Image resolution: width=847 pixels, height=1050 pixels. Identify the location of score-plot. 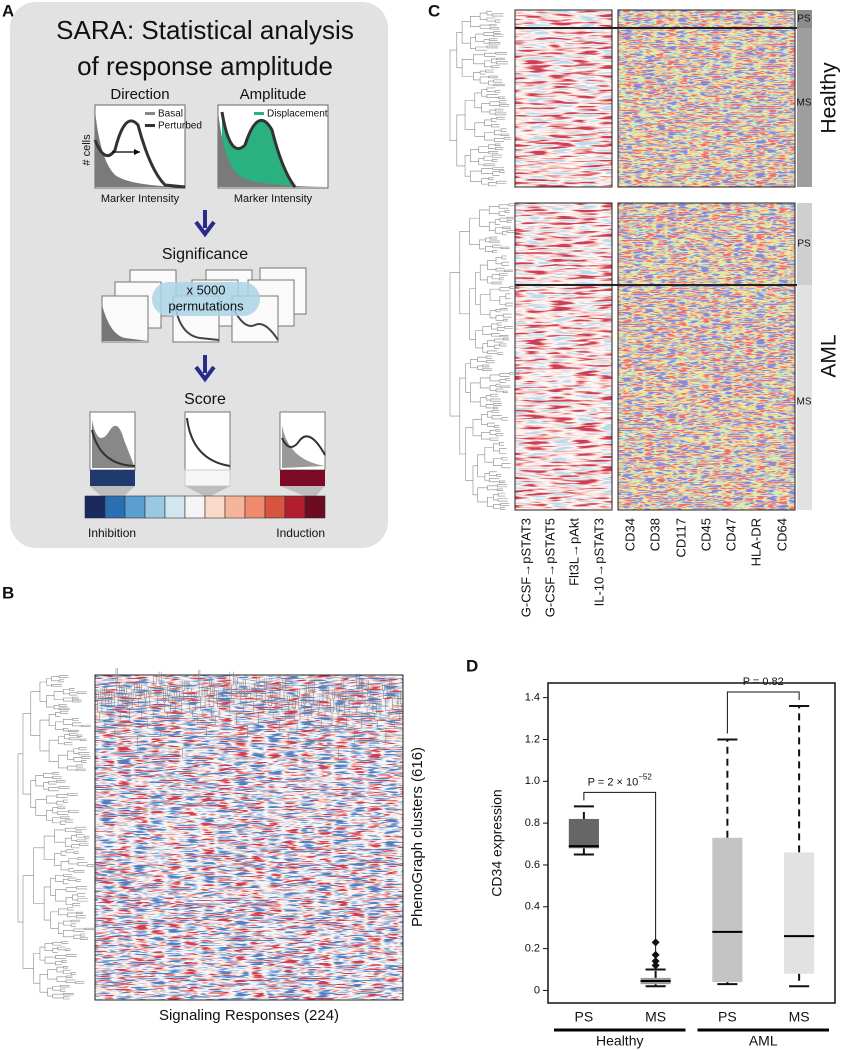
(207, 441).